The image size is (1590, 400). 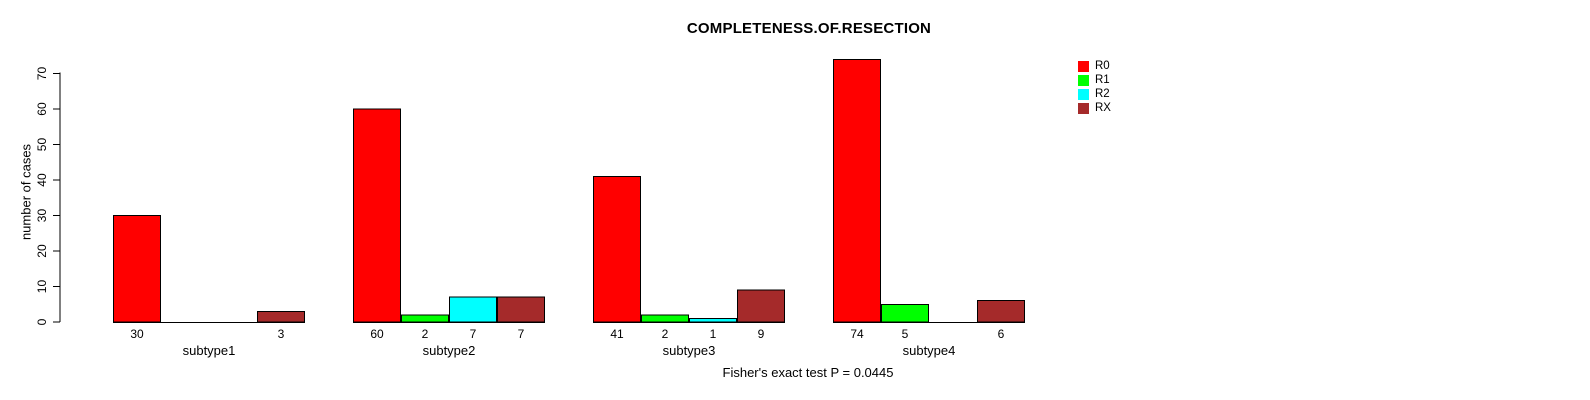 What do you see at coordinates (42, 180) in the screenshot?
I see `y-axis-tick-label: 40` at bounding box center [42, 180].